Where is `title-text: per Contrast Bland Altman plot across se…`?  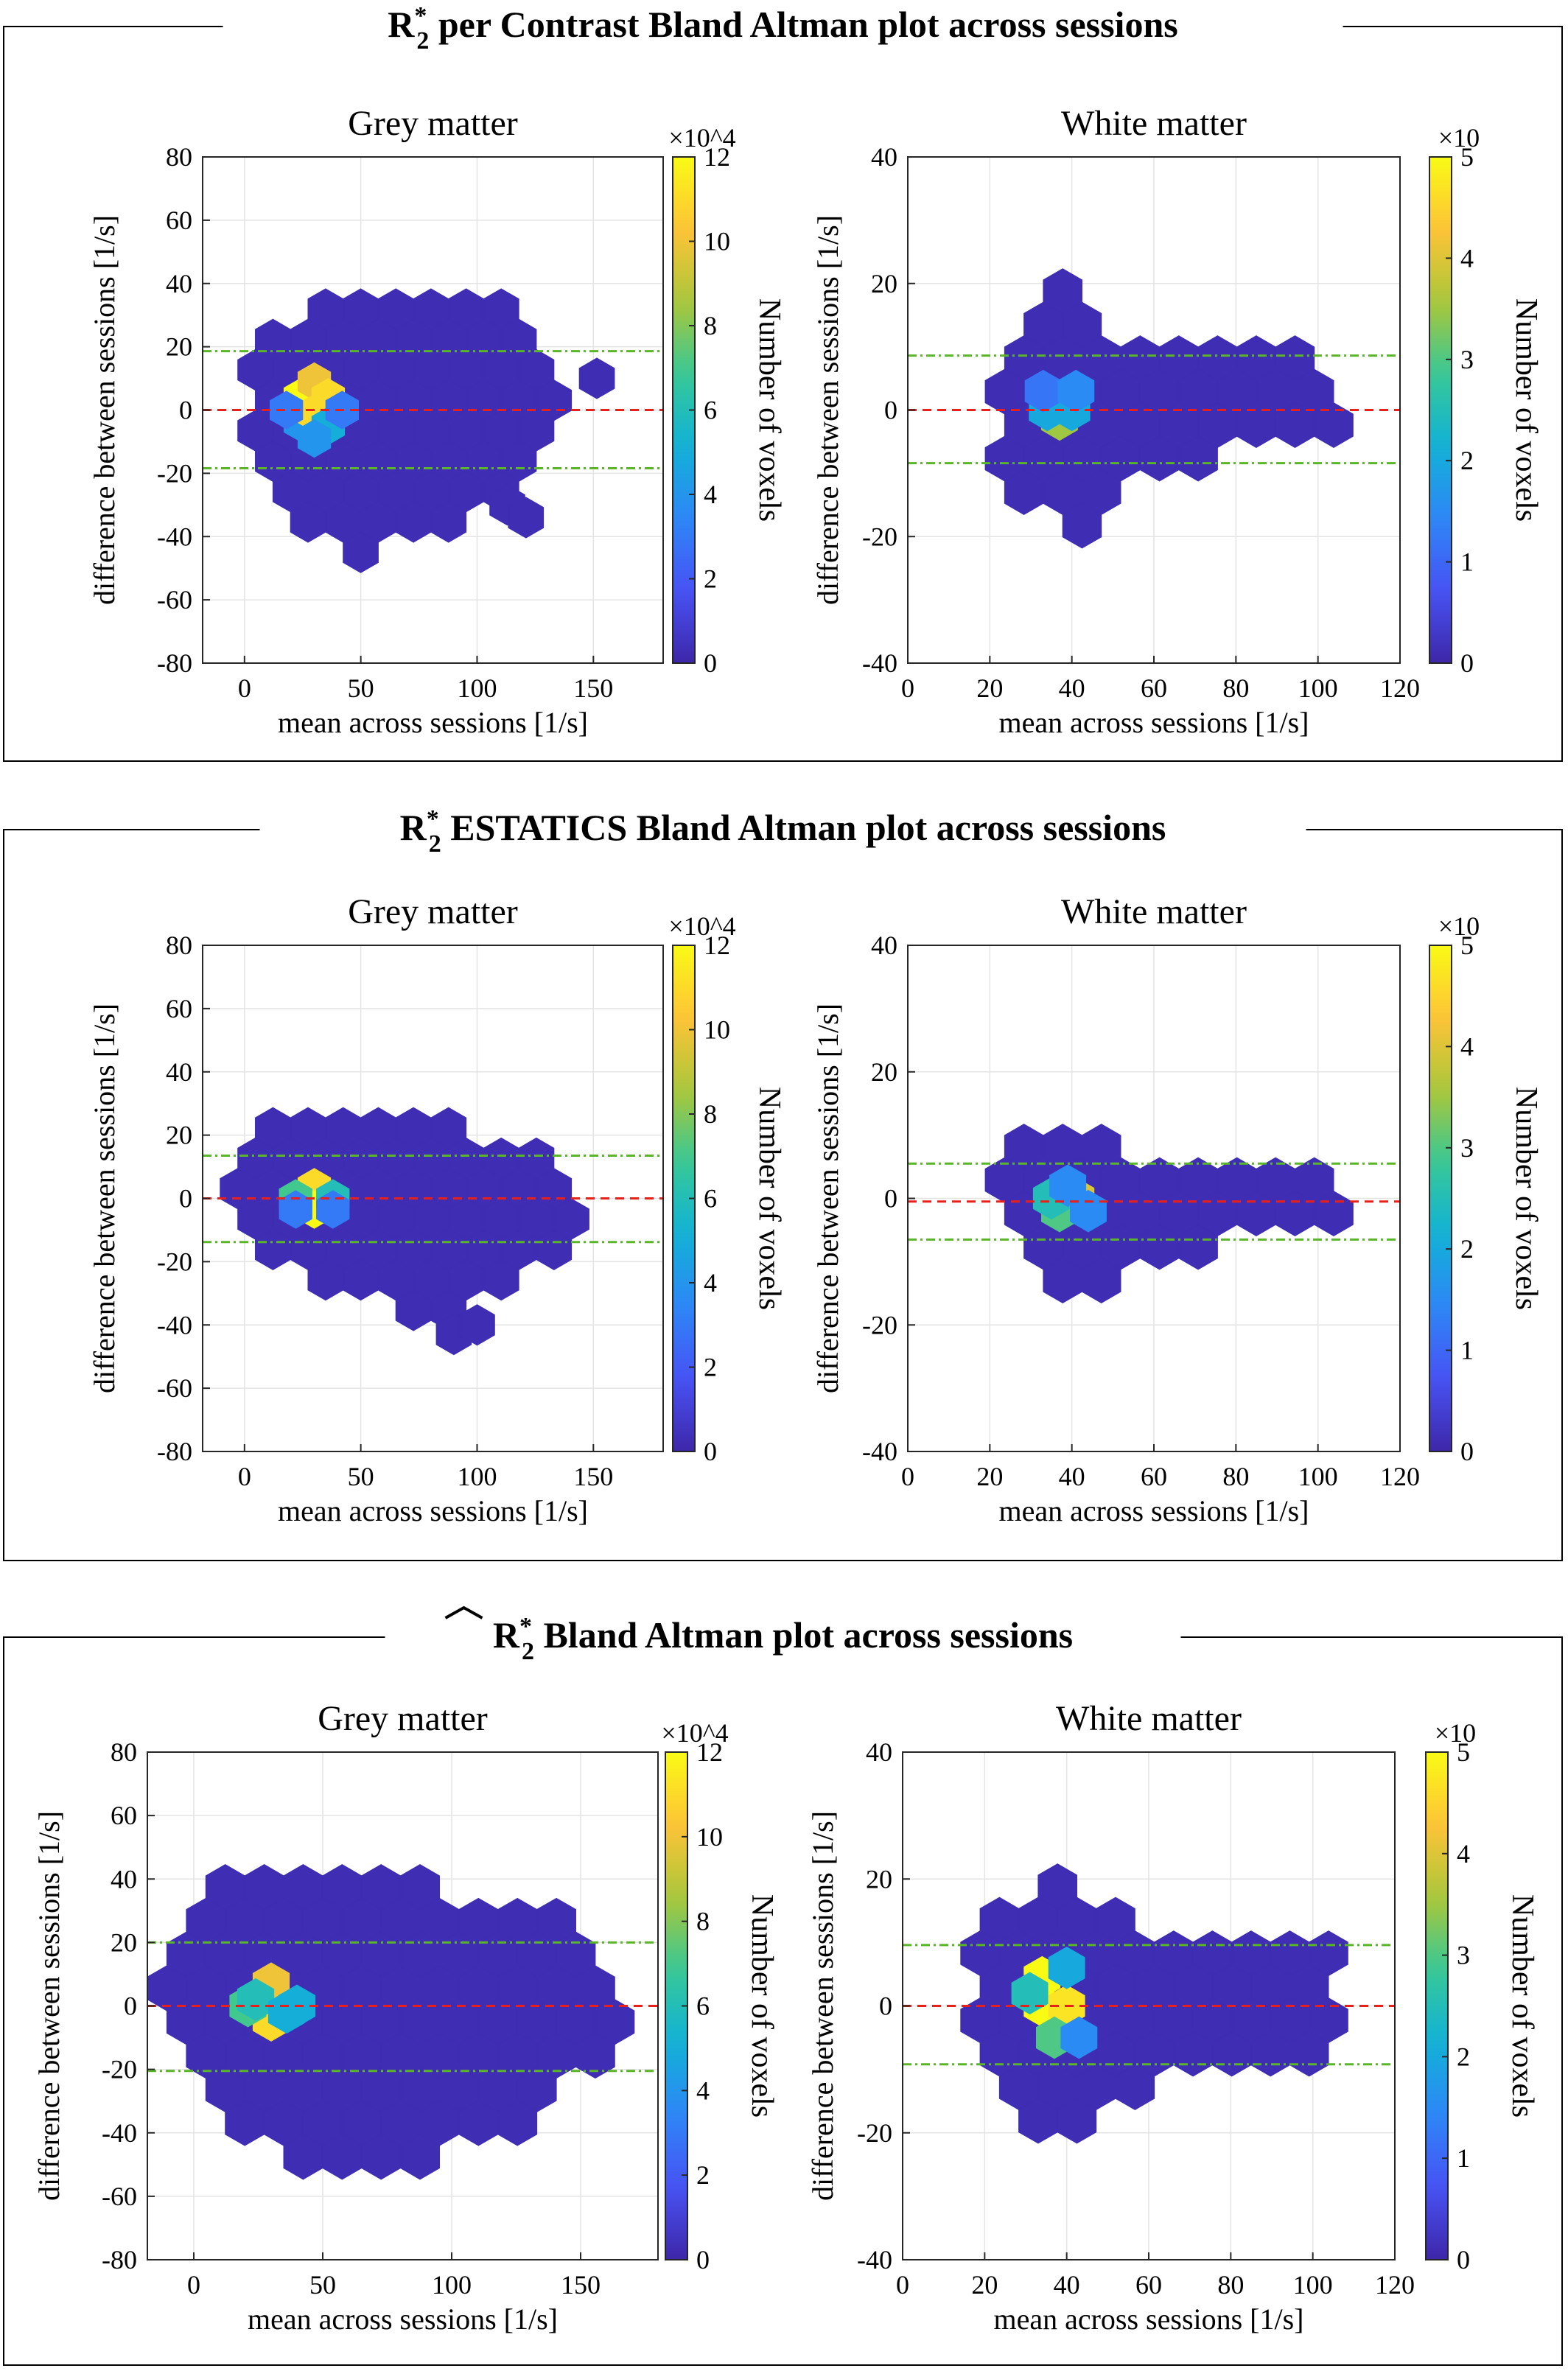 title-text: per Contrast Bland Altman plot across se… is located at coordinates (803, 24).